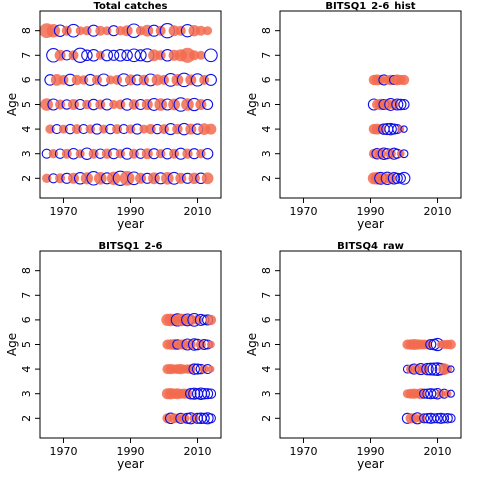  Describe the element at coordinates (370, 6) in the screenshot. I see `panel-title: BITSQ1_2-6_hist` at that location.